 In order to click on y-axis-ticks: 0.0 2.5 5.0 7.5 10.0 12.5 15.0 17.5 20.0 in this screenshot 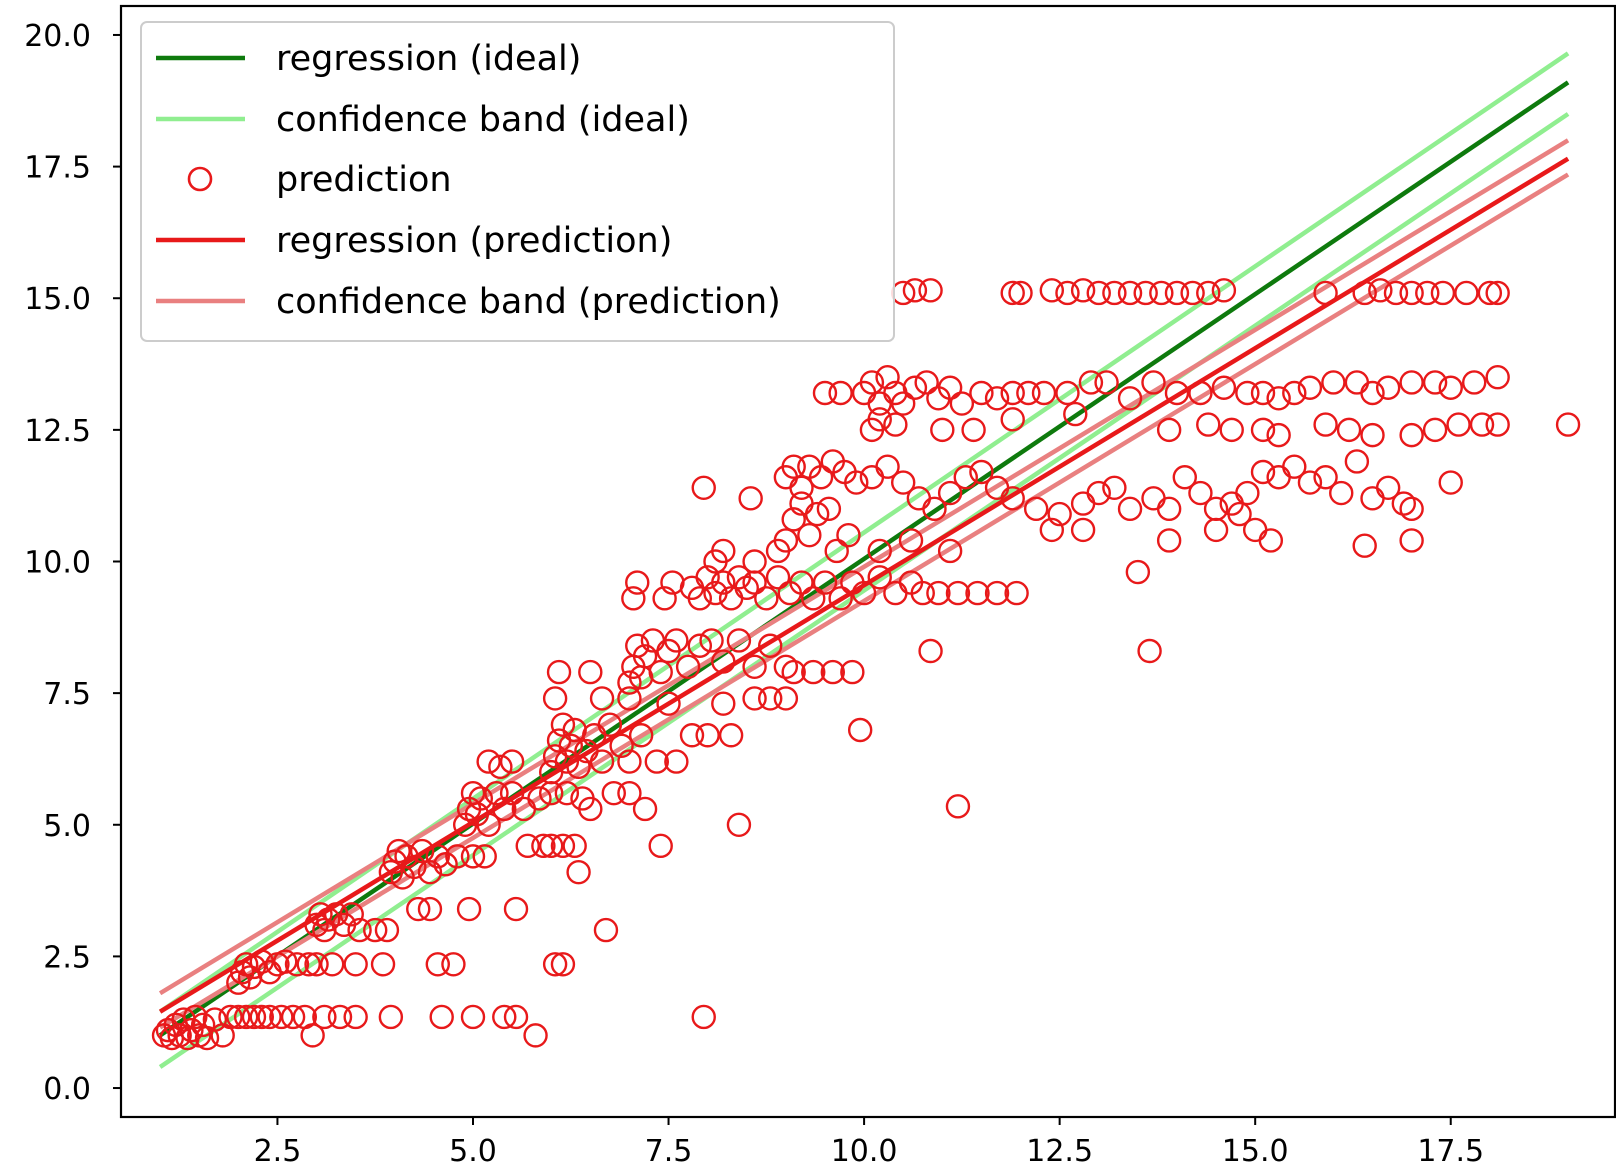, I will do `click(72, 563)`.